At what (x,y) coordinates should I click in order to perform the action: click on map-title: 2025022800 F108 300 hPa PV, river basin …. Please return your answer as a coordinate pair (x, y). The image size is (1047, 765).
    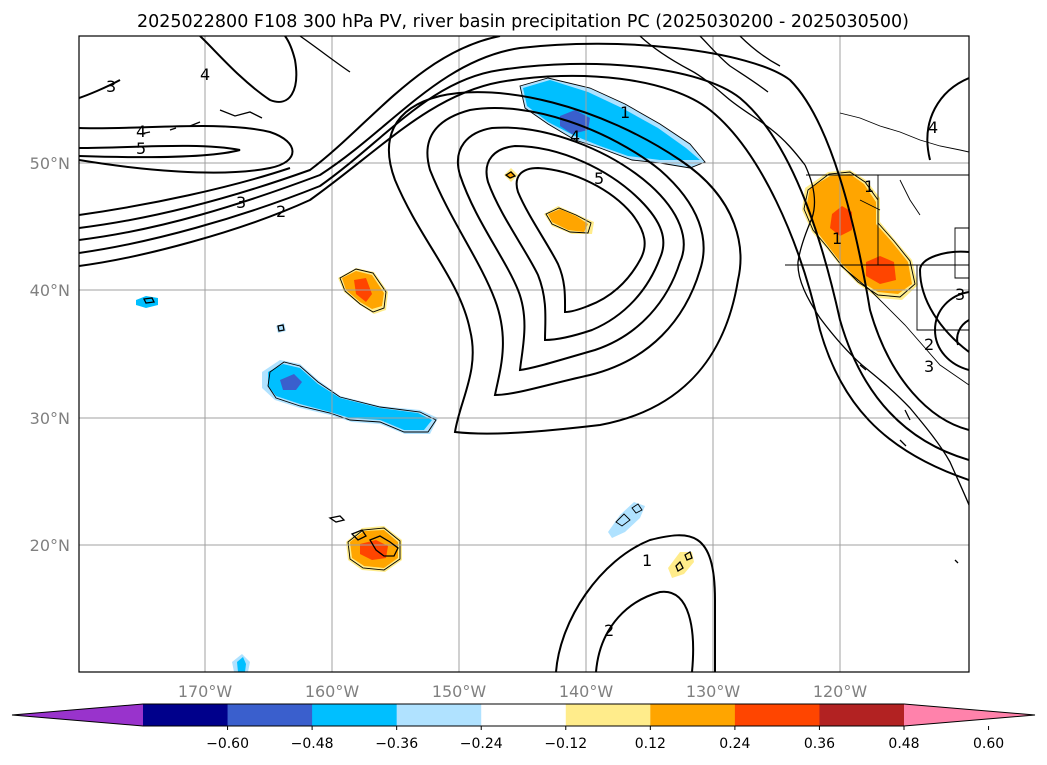
    Looking at the image, I should click on (523, 22).